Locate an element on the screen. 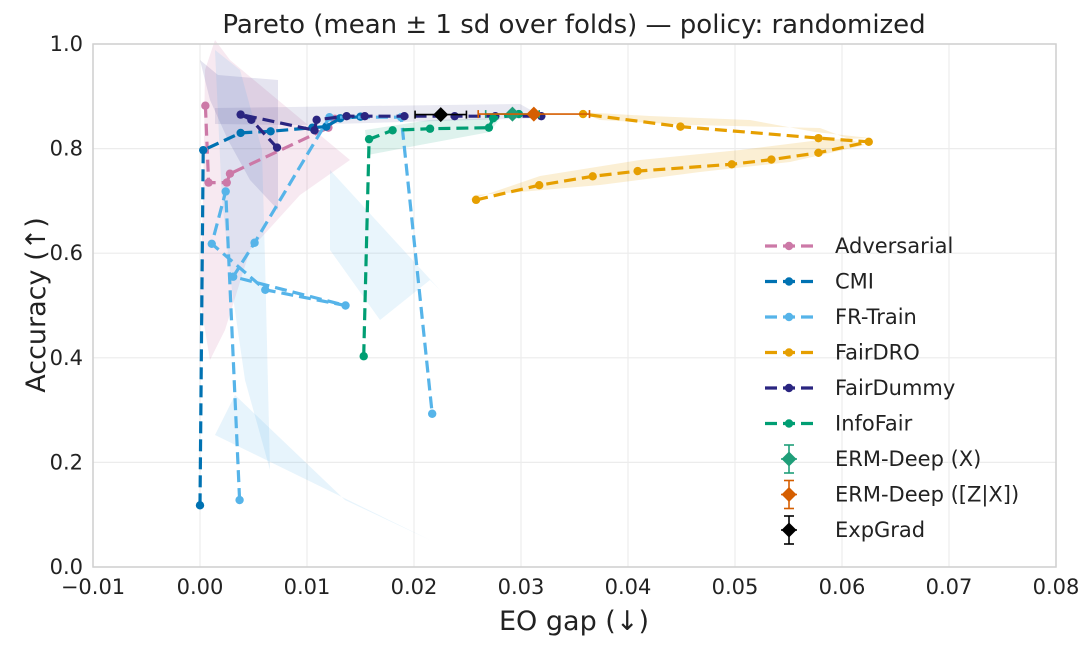 Image resolution: width=1092 pixels, height=647 pixels. legend-item-adversarial: Adversarial is located at coordinates (859, 246).